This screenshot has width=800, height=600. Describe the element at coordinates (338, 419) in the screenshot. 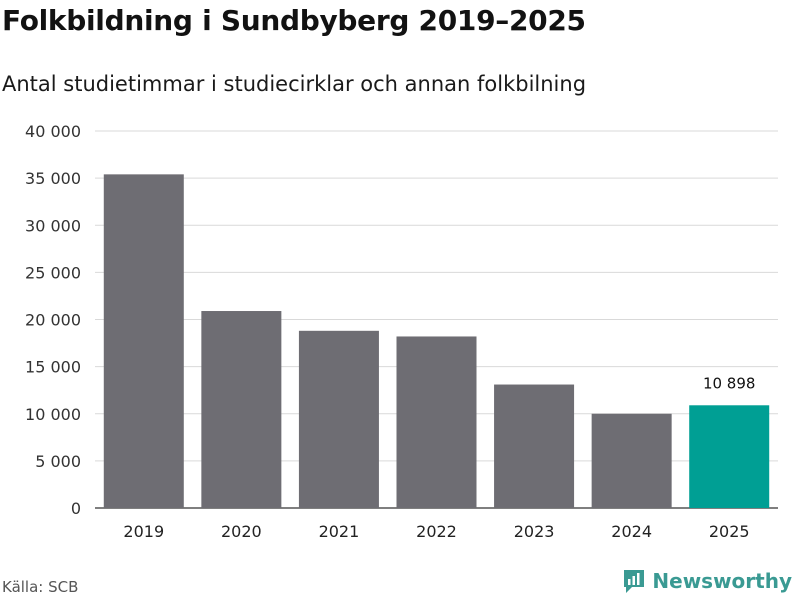

I see `bar-2021` at that location.